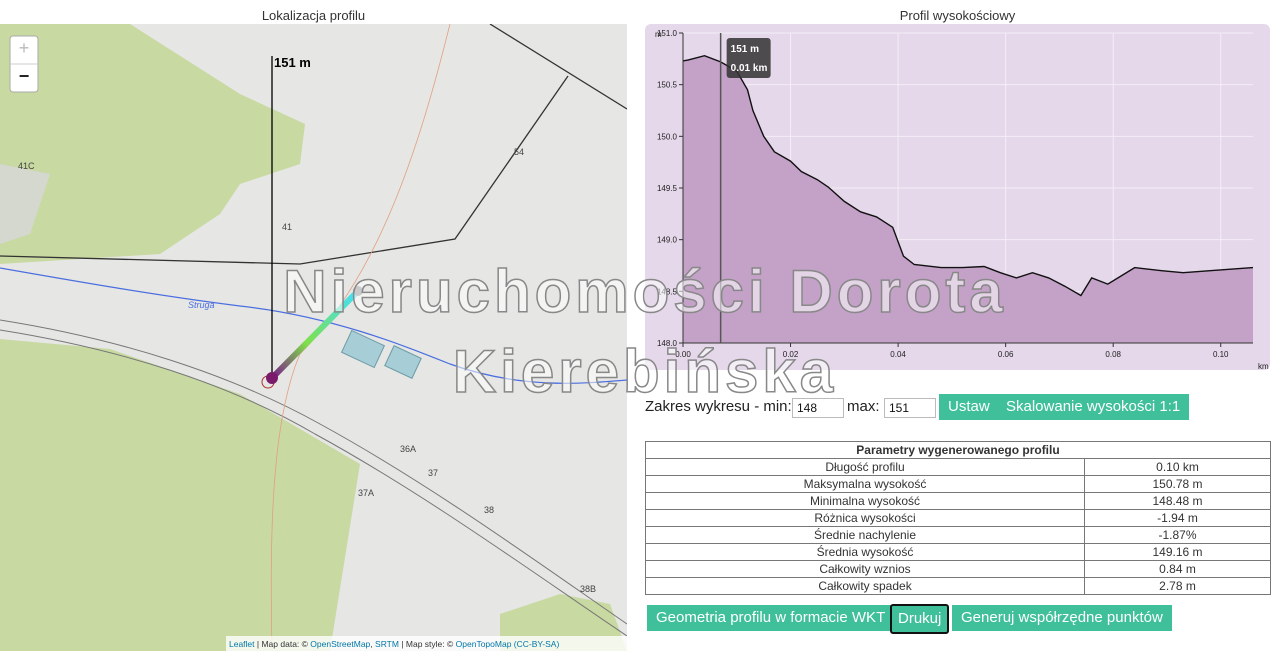 This screenshot has width=1280, height=654. I want to click on map-label: 41C, so click(26, 166).